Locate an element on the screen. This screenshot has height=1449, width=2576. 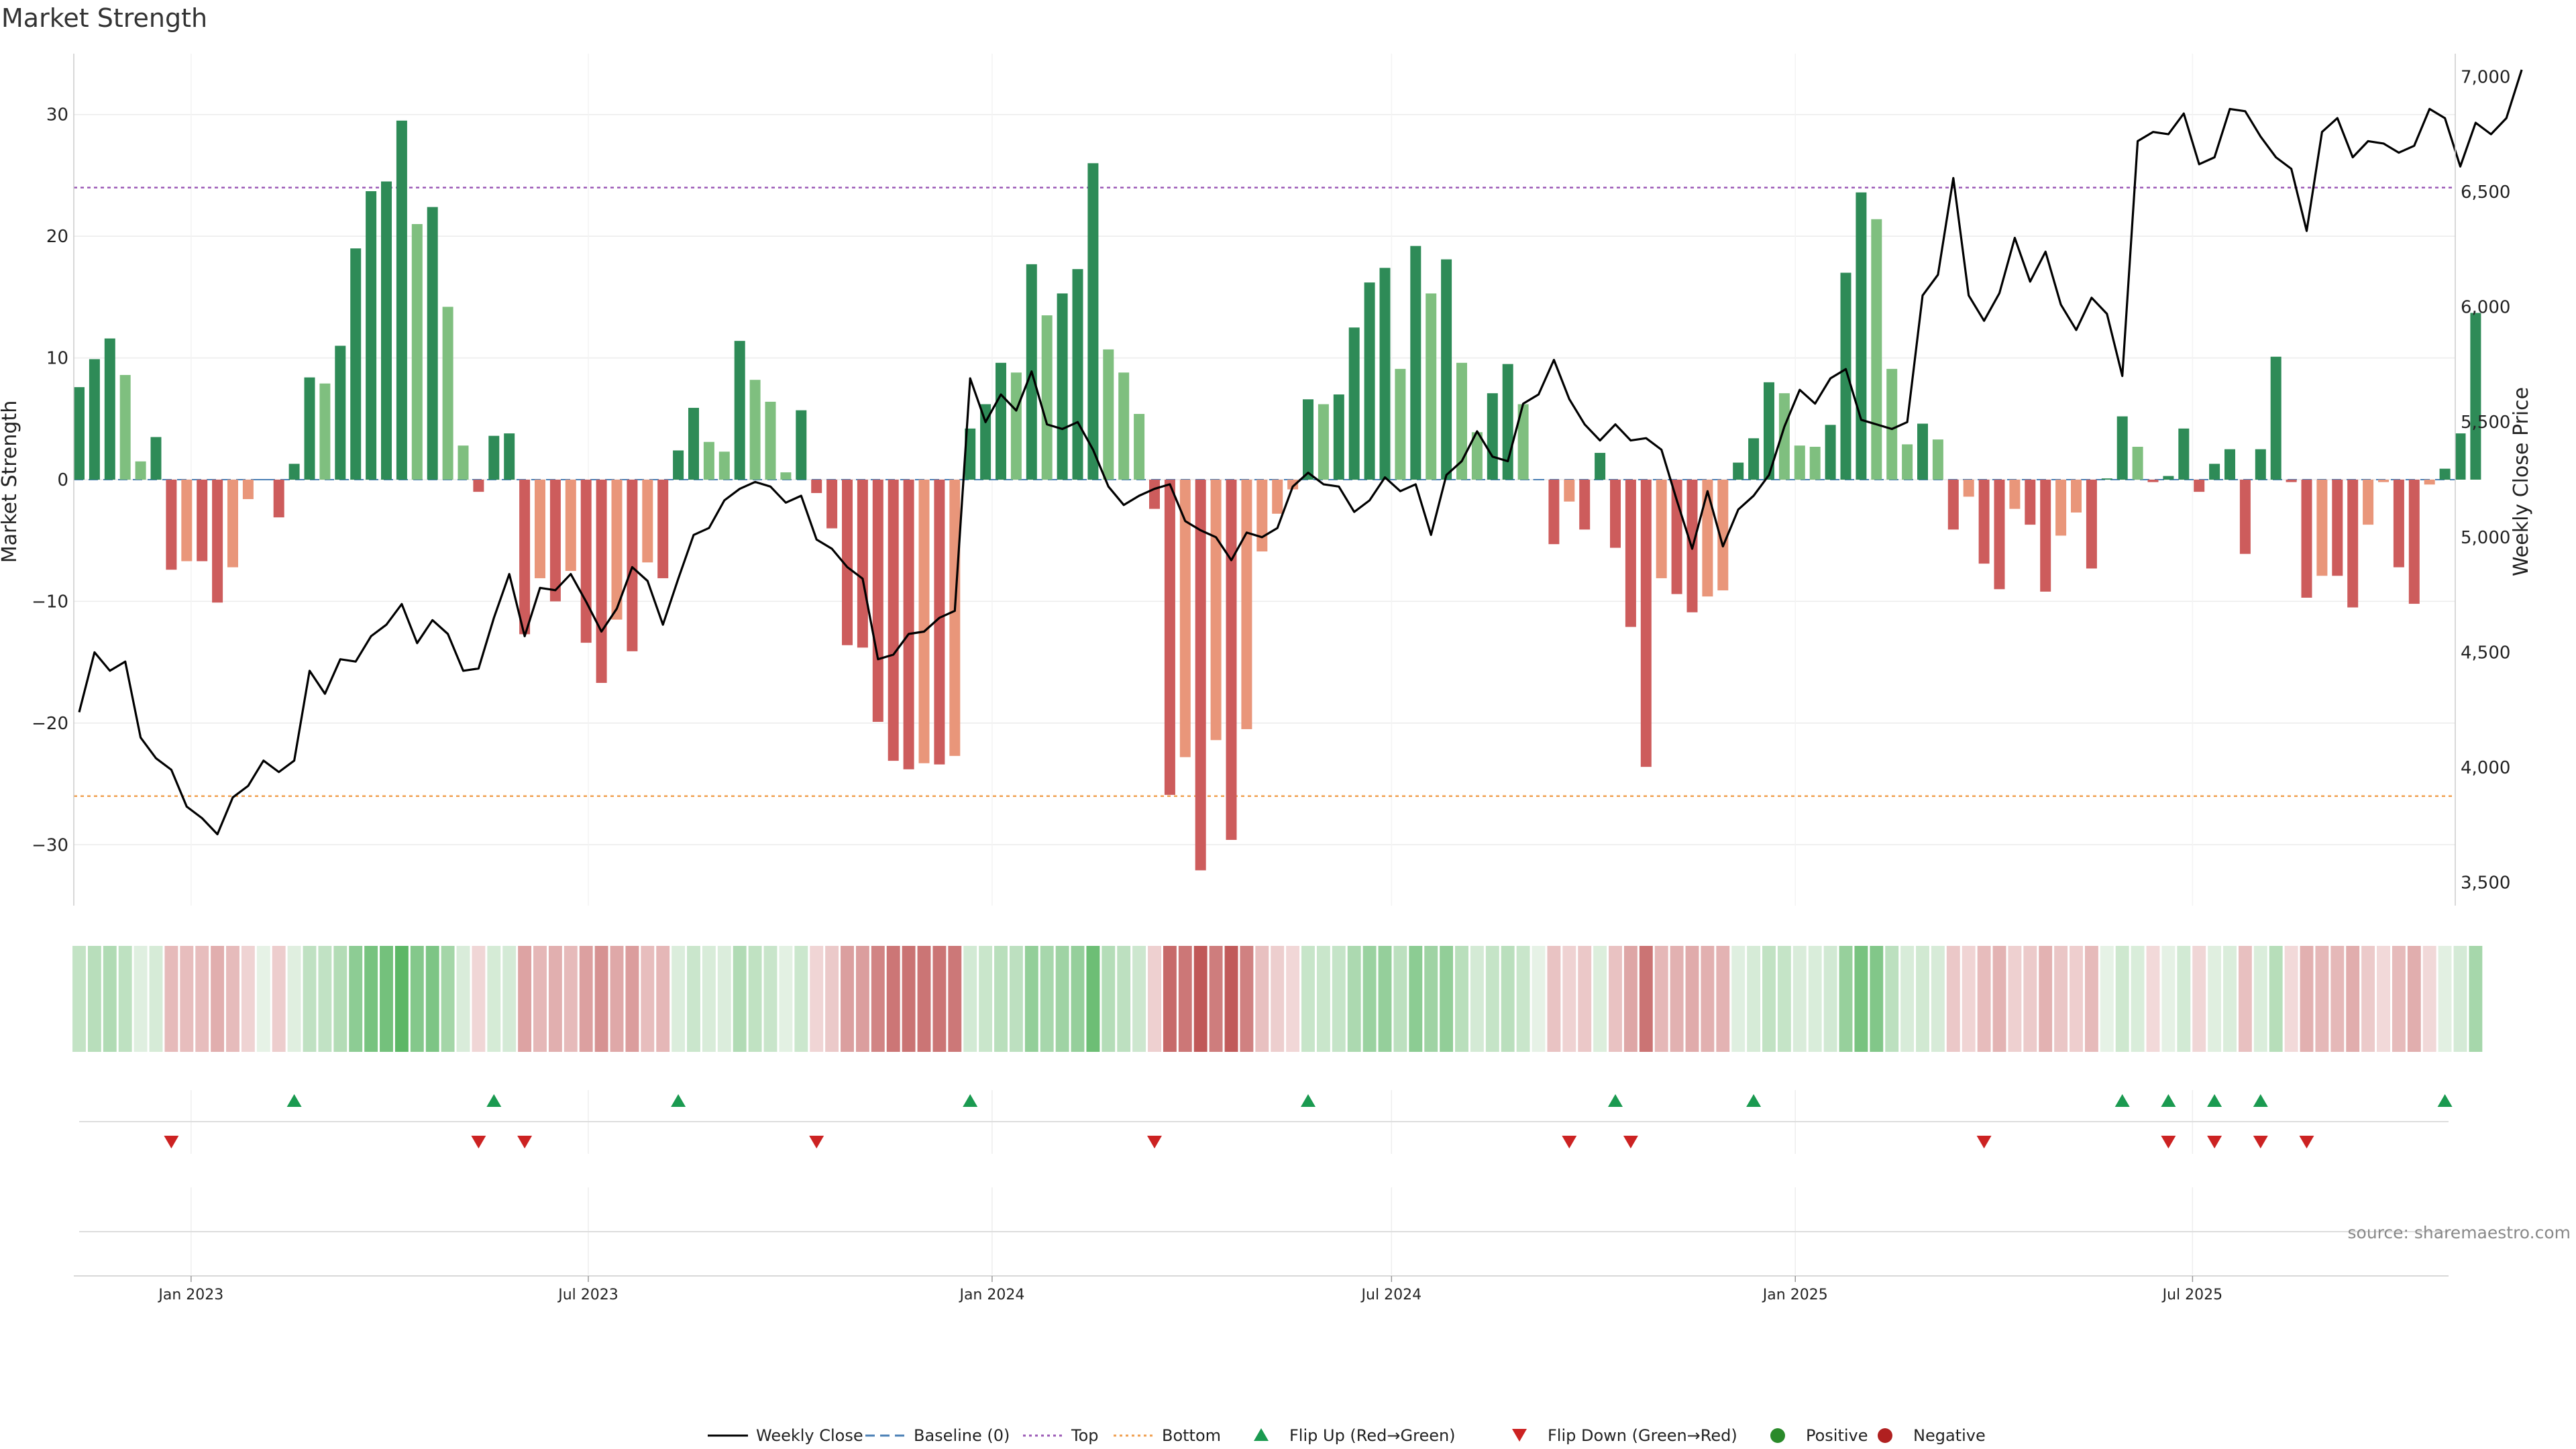
legend-label-6: Positive is located at coordinates (1837, 1435).